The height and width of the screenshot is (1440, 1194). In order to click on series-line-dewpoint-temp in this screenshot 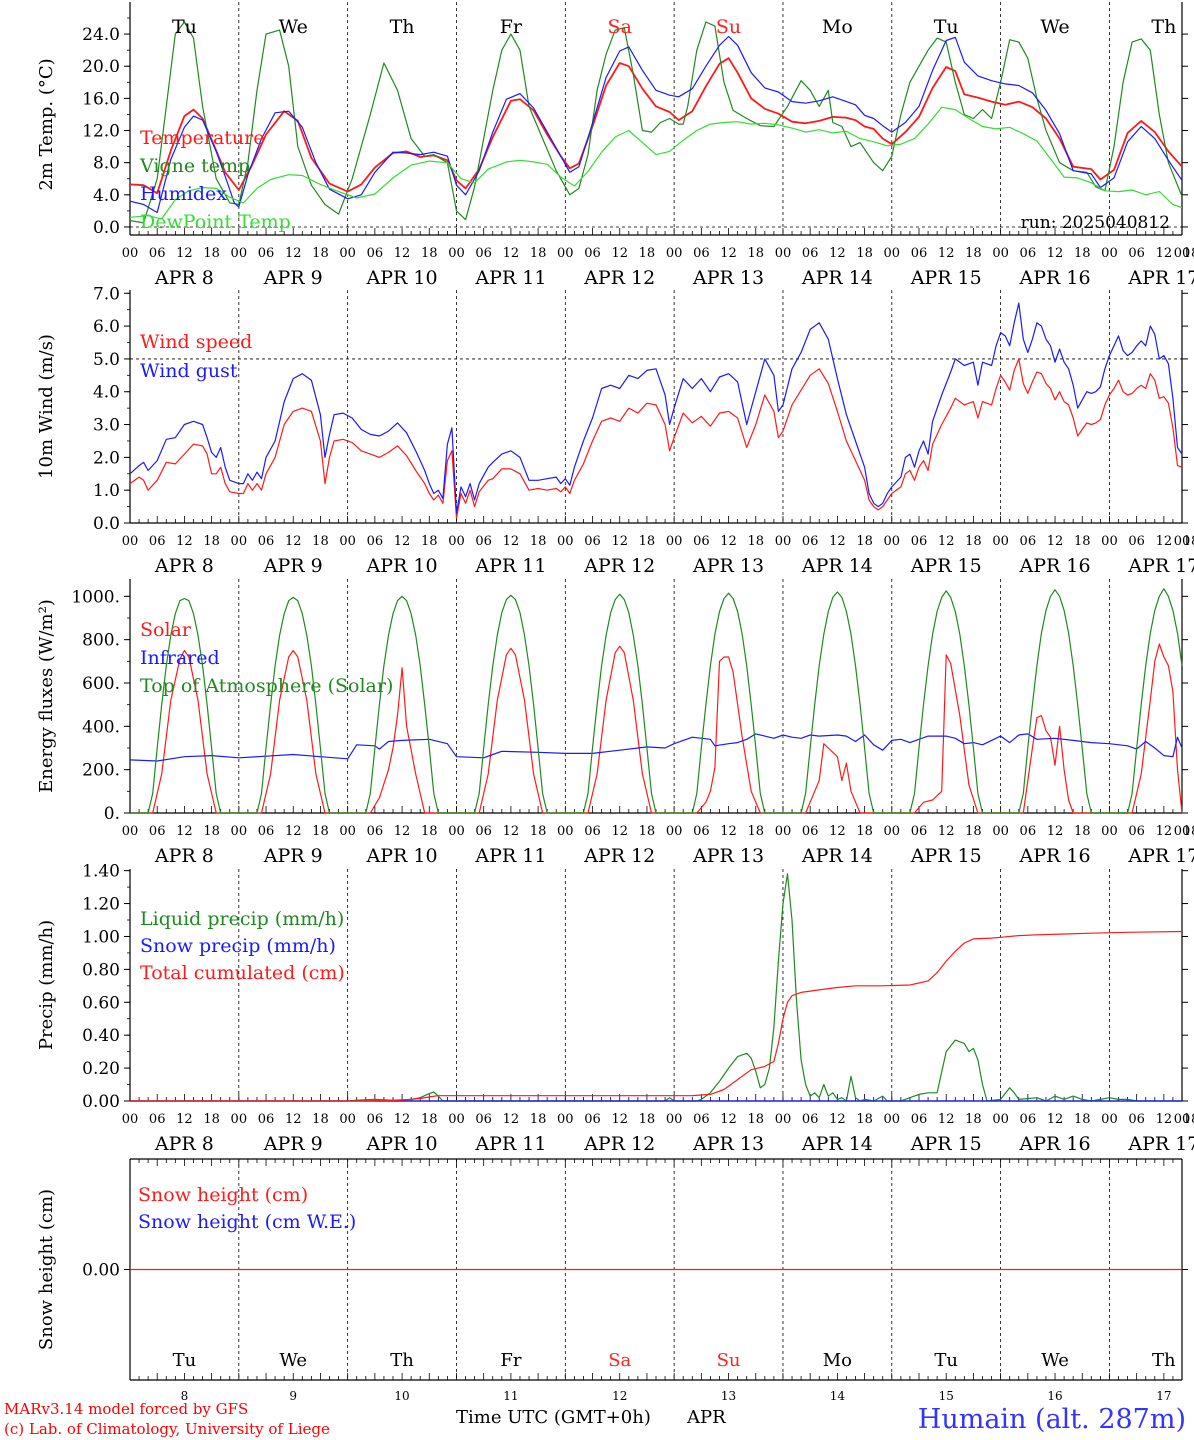, I will do `click(656, 163)`.